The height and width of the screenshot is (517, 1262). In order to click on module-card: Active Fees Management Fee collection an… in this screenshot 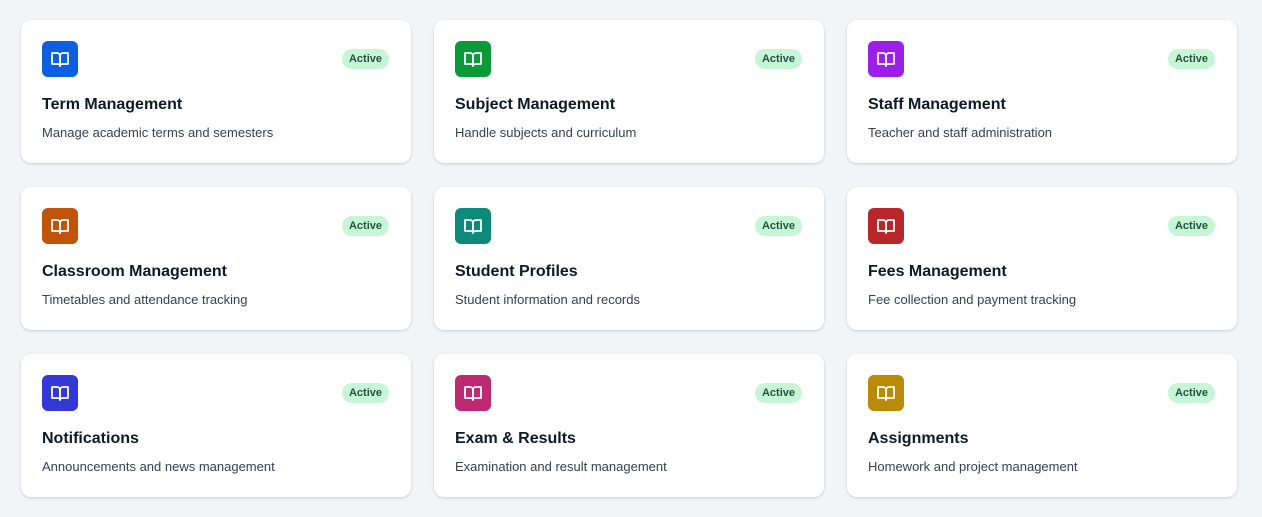, I will do `click(1042, 258)`.